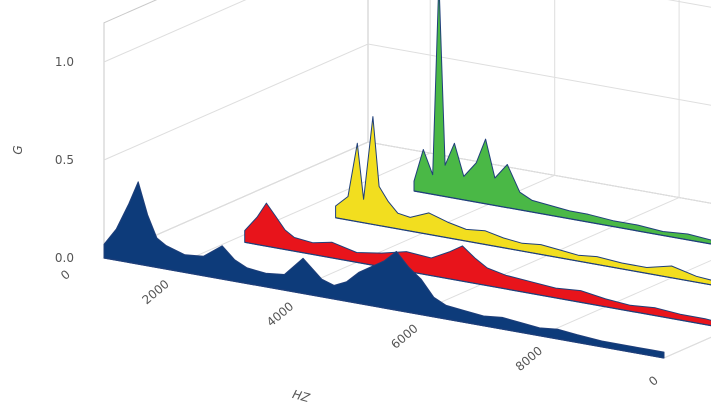 The width and height of the screenshot is (711, 409). Describe the element at coordinates (280, 314) in the screenshot. I see `x-tick-label: 4000` at that location.